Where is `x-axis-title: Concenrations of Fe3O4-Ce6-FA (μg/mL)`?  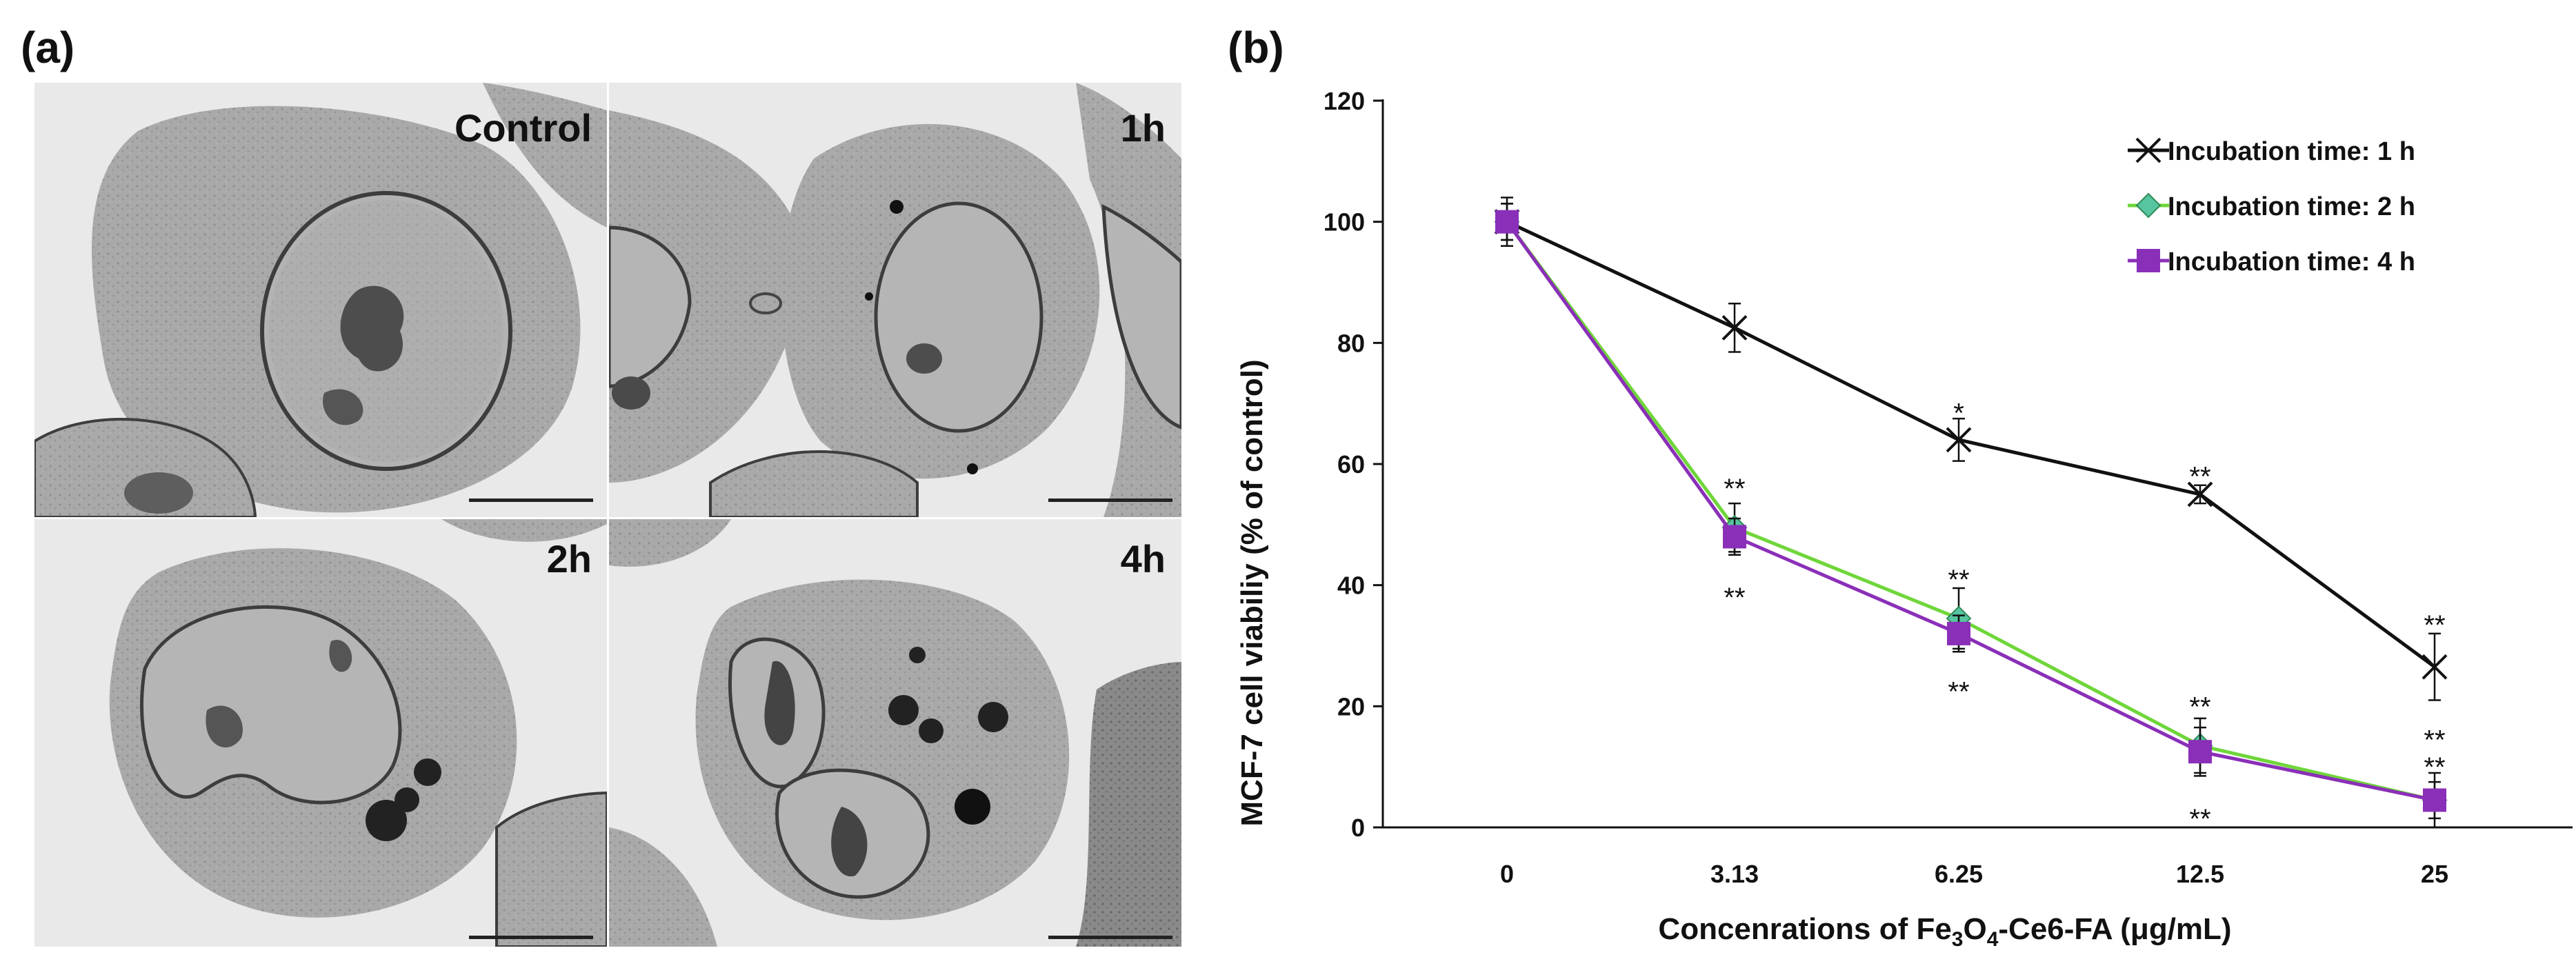
x-axis-title: Concenrations of Fe3O4-Ce6-FA (μg/mL) is located at coordinates (1944, 931).